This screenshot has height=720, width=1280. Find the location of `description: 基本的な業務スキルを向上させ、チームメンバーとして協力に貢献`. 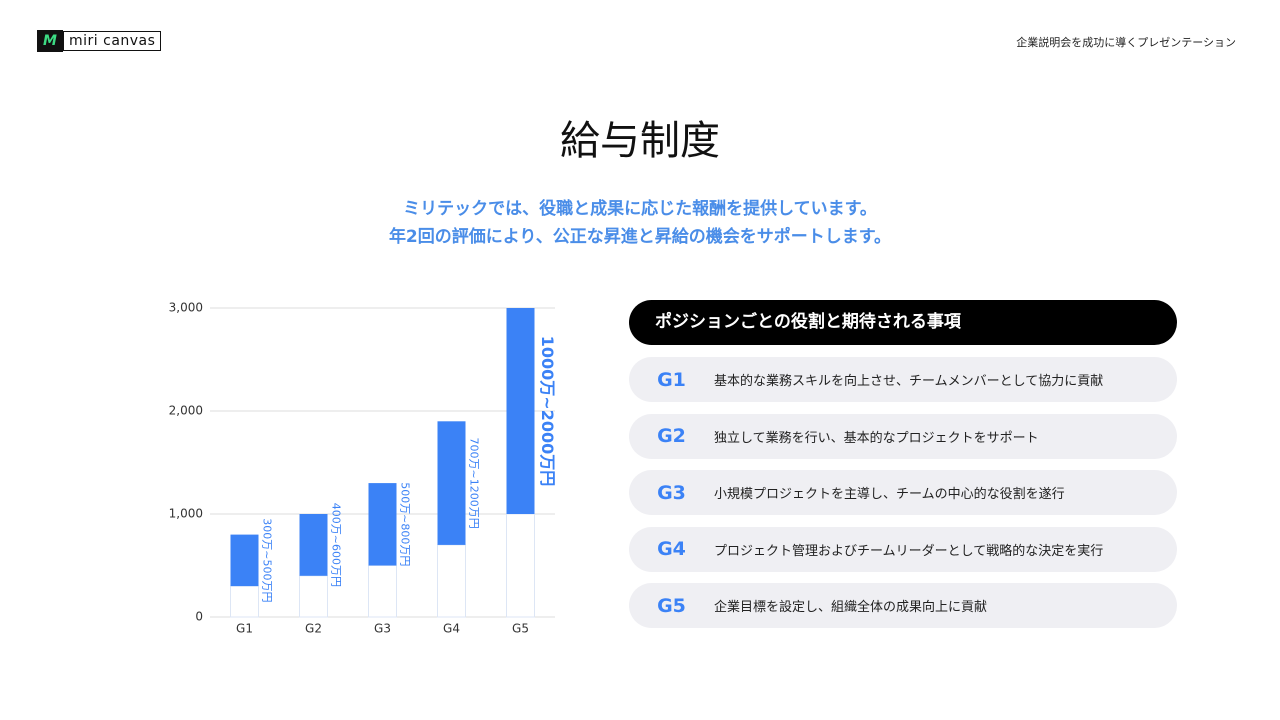

description: 基本的な業務スキルを向上させ、チームメンバーとして協力に貢献 is located at coordinates (909, 381).